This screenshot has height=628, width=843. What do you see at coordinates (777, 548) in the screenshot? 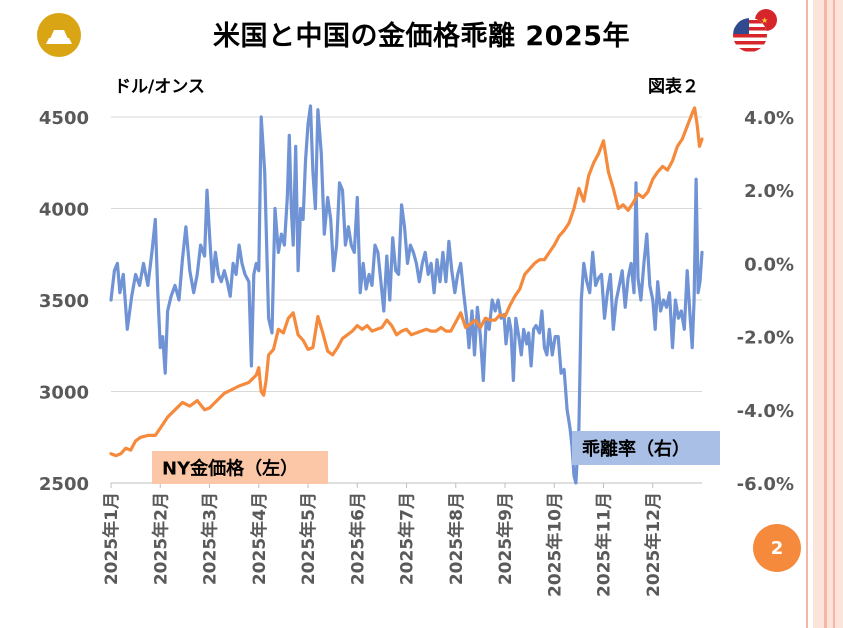
I see `page-number-badge: 2` at bounding box center [777, 548].